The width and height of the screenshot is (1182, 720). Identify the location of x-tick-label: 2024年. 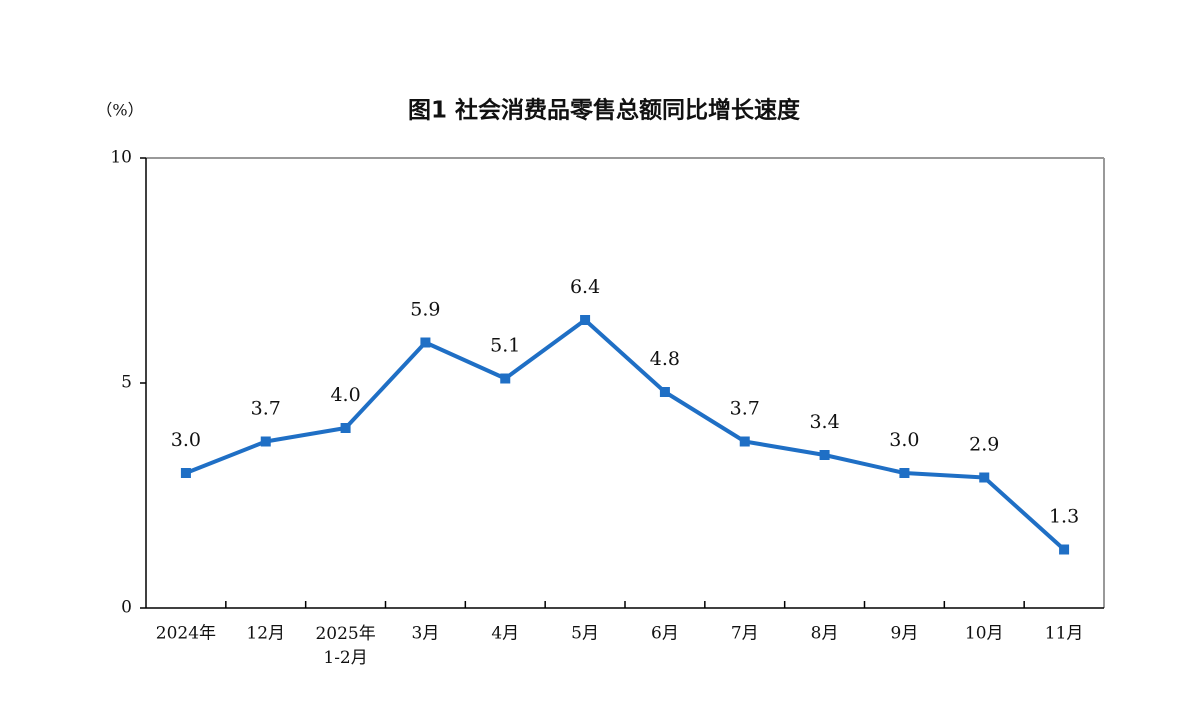
(186, 634).